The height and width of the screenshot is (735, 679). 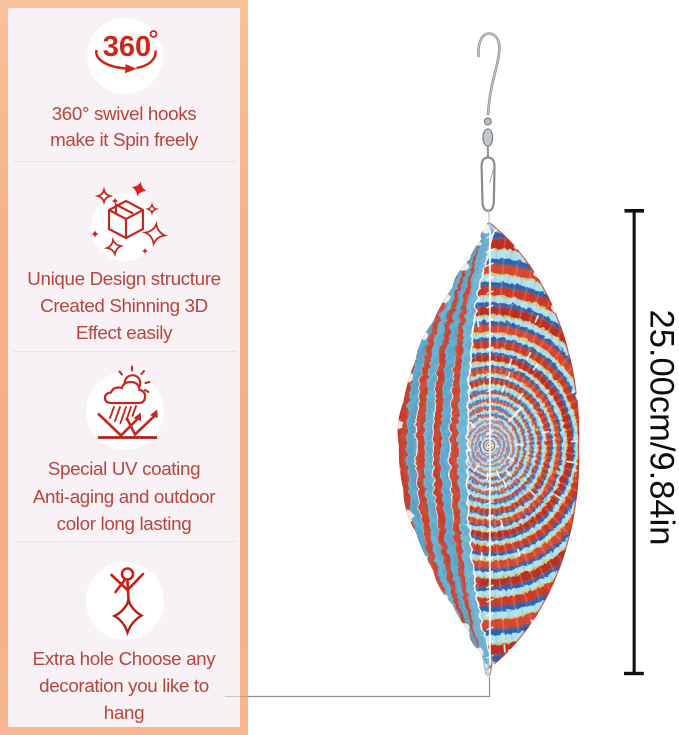 I want to click on svg-text: 360, so click(x=127, y=47).